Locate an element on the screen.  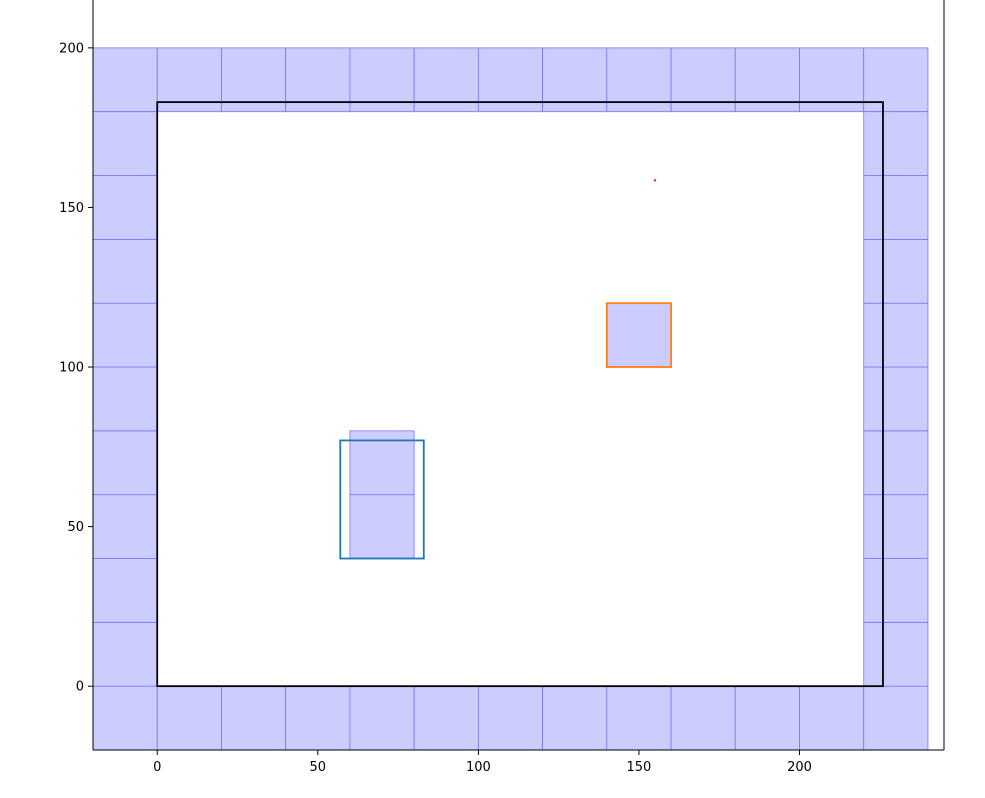
y-tick-label: 150 is located at coordinates (71, 208).